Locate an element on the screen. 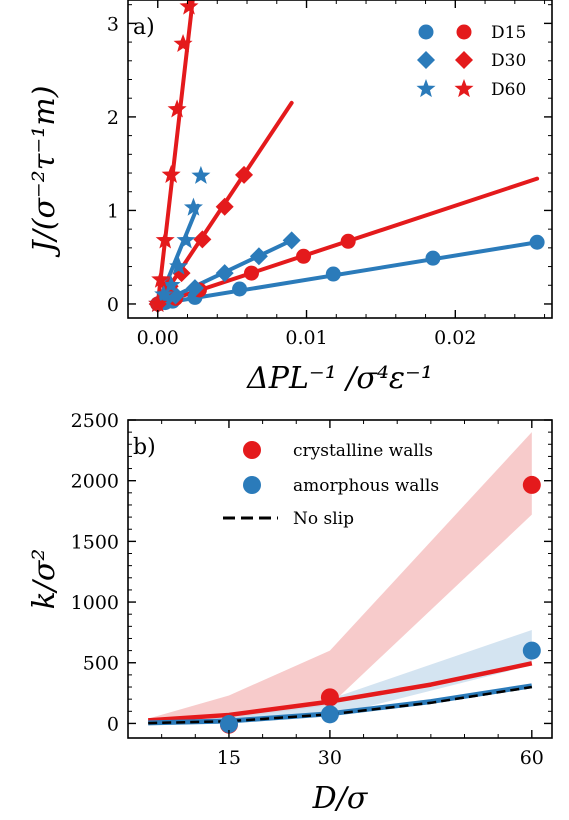  legend-marker-red-star is located at coordinates (464, 88).